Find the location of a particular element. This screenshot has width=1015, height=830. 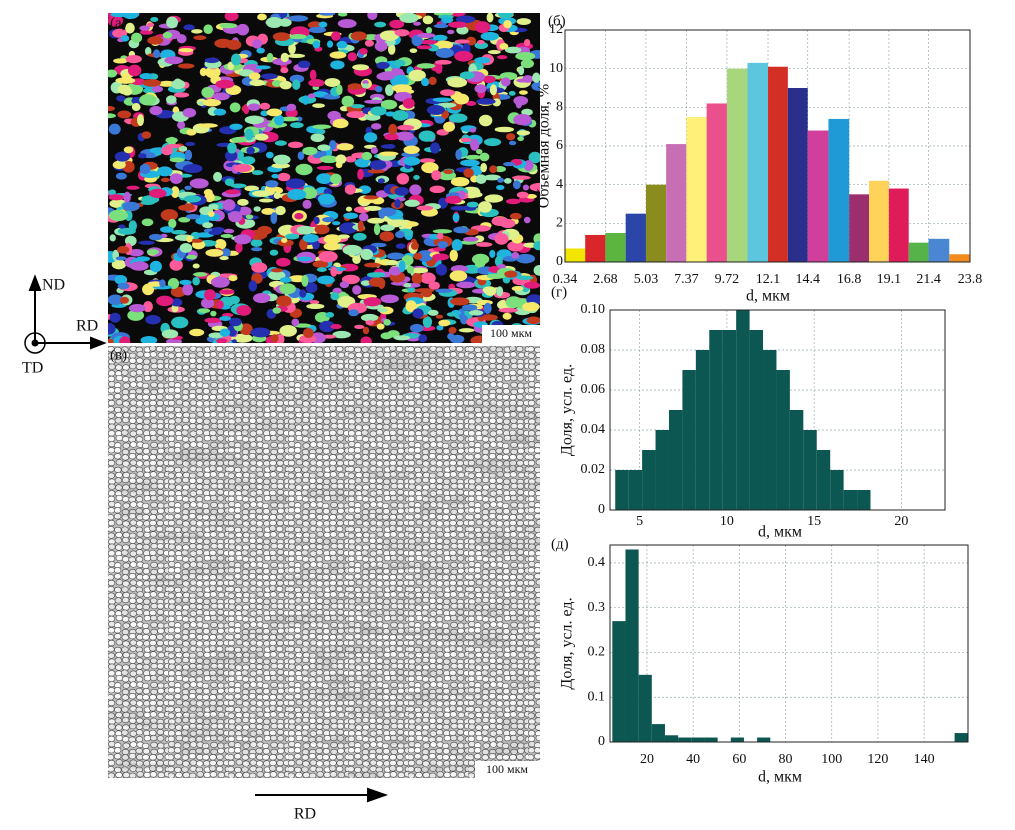

plot-frame is located at coordinates (789, 643).